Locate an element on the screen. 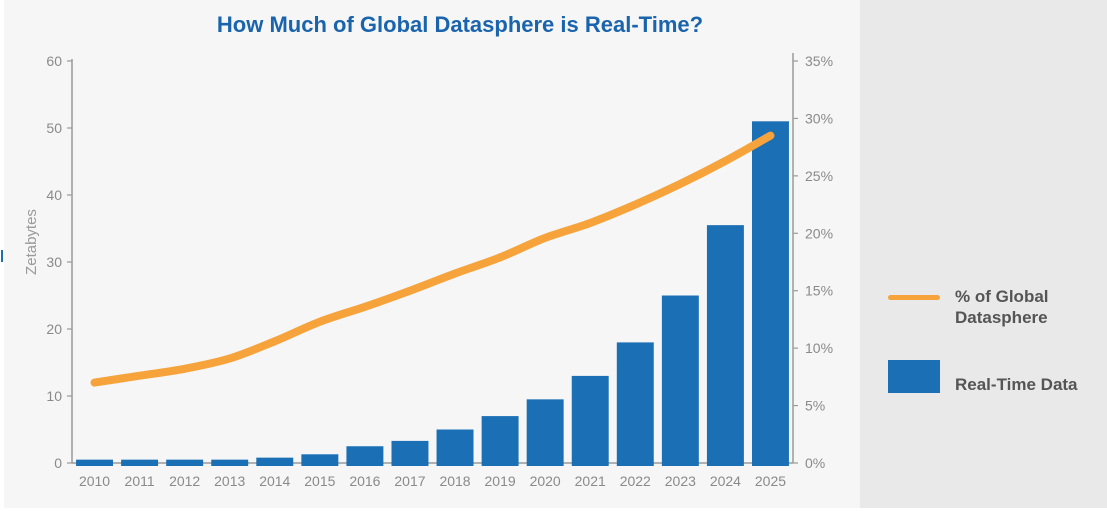 The height and width of the screenshot is (511, 1107). bar-2022 is located at coordinates (635, 404).